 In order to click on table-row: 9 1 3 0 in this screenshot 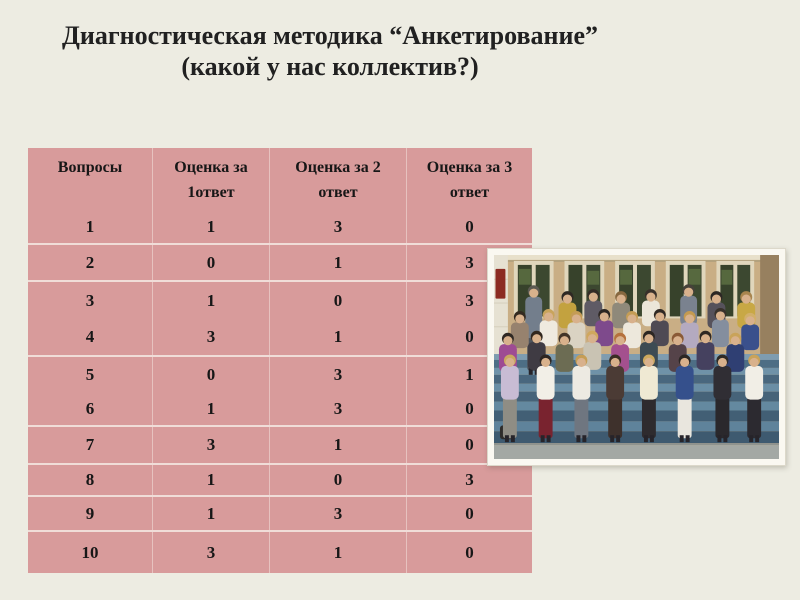, I will do `click(280, 514)`.